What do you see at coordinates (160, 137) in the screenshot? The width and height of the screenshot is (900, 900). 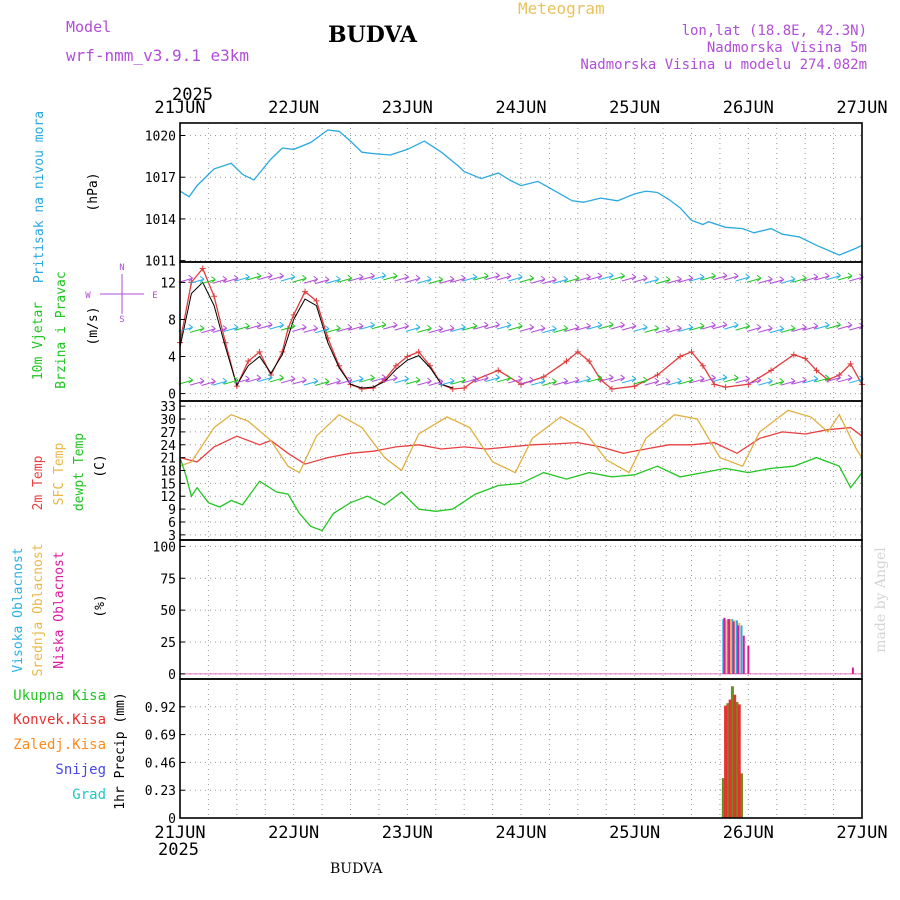 I see `y-tick-label: 1020` at bounding box center [160, 137].